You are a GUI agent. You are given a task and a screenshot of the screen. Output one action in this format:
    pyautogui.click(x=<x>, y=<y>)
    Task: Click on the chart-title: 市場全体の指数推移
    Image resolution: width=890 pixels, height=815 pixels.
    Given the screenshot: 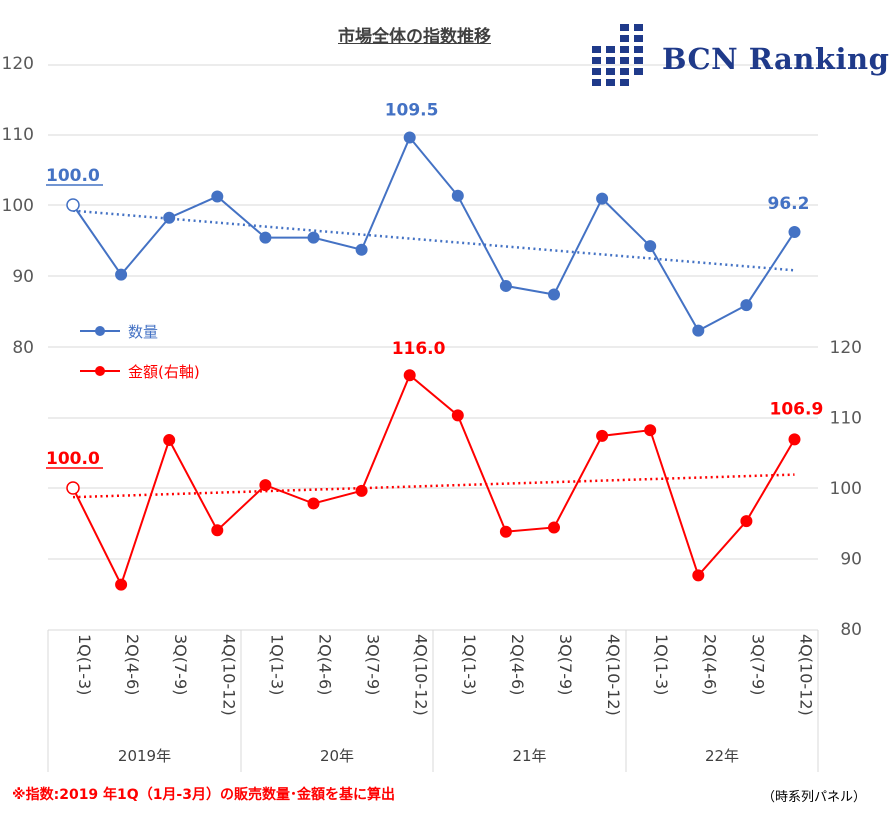 What is the action you would take?
    pyautogui.click(x=414, y=37)
    